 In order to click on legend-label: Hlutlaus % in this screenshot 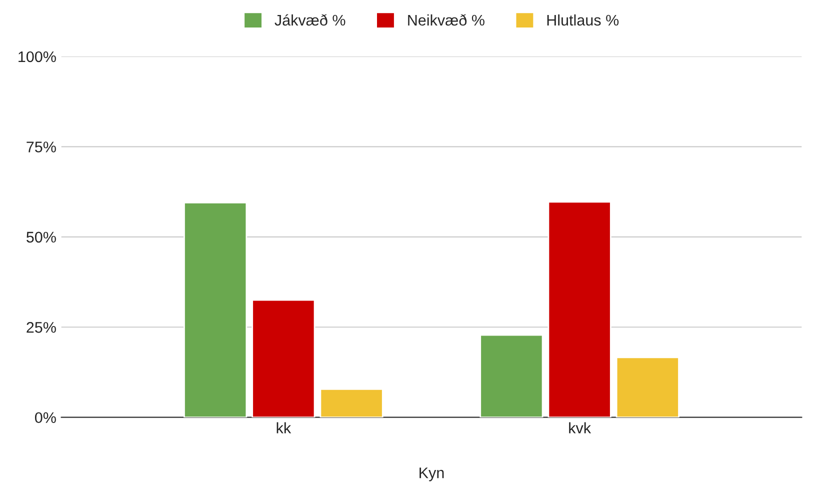, I will do `click(583, 20)`.